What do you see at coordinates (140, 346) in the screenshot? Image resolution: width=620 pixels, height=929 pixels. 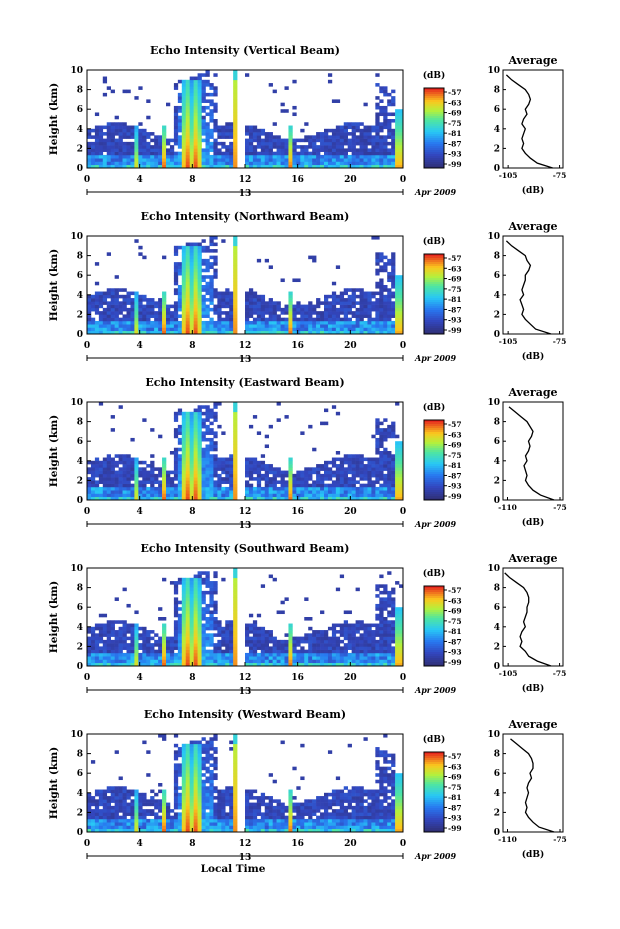 I see `x-tick-label: 4` at bounding box center [140, 346].